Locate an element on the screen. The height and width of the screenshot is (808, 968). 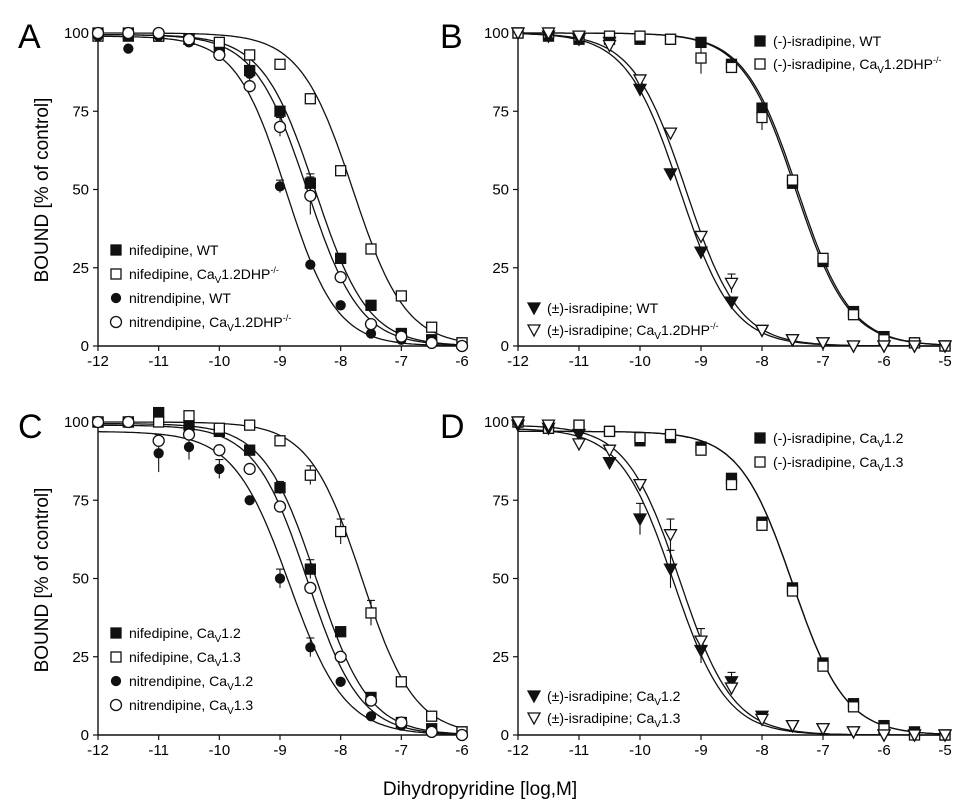
legend-label: nitrendipine, WT is located at coordinates (180, 298).